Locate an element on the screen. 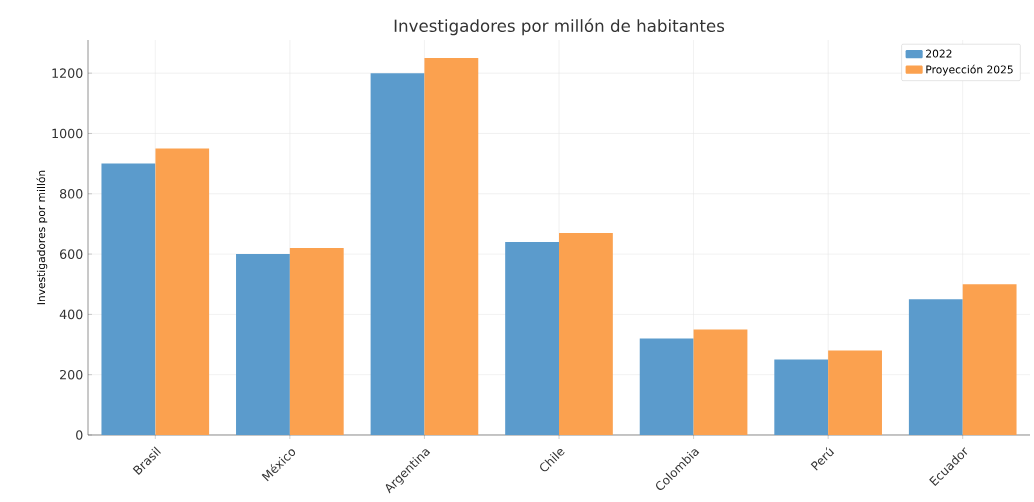  y-tick-label: 0 is located at coordinates (79, 435).